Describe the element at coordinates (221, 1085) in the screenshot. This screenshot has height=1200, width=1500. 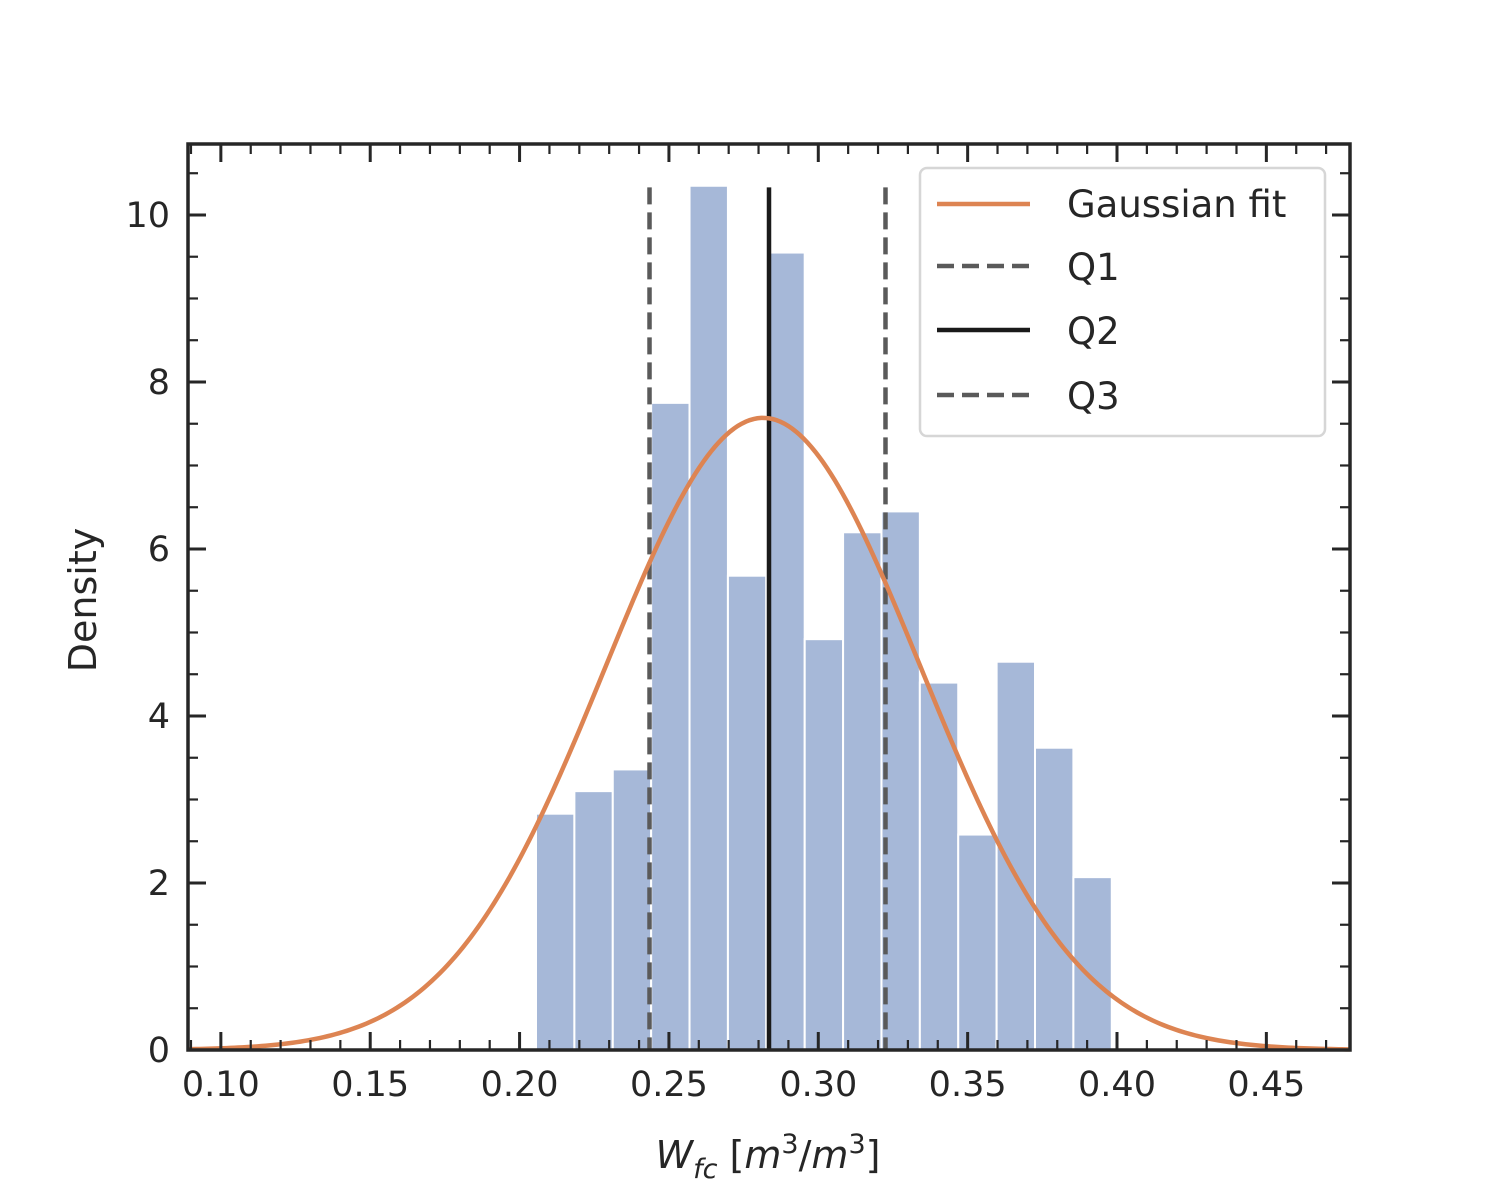
I see `x-tick-label: 0.10` at that location.